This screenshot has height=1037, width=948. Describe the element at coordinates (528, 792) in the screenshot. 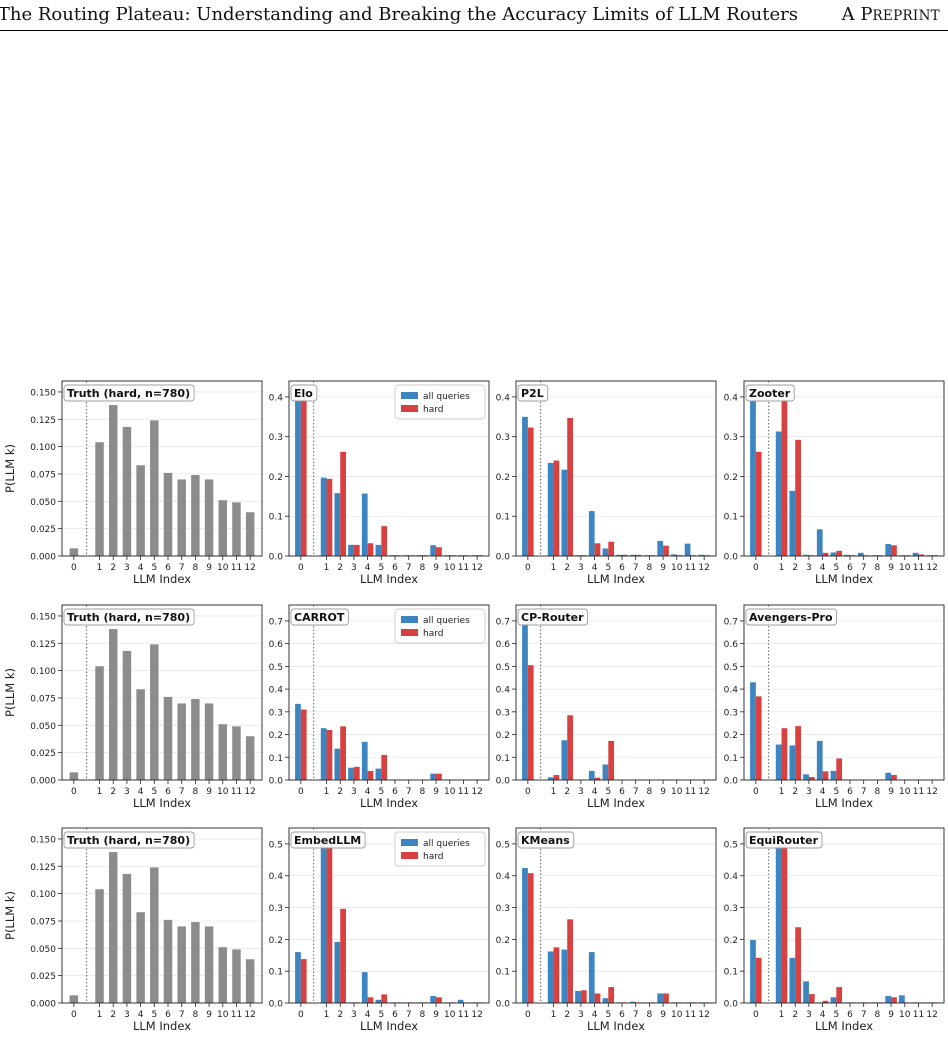

I see `x-tick-label: 0` at that location.